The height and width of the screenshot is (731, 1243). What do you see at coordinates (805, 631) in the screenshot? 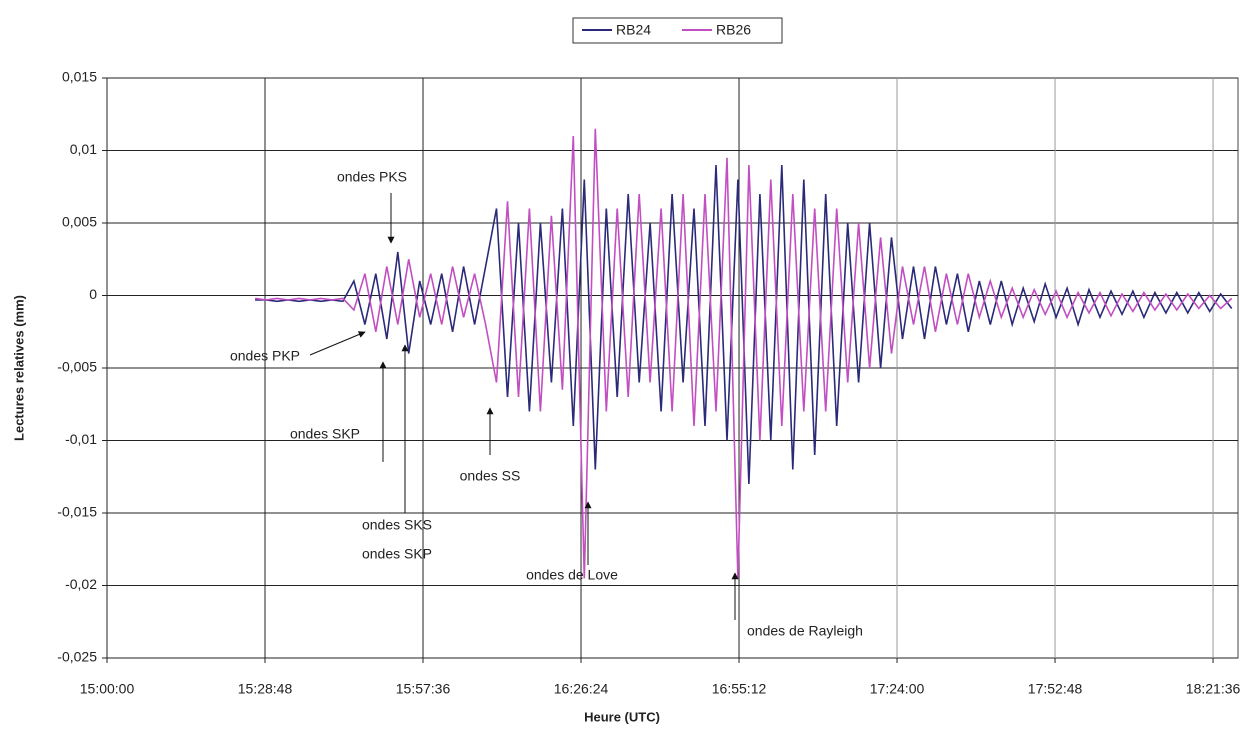
I see `annotation: ondes de Rayleigh` at bounding box center [805, 631].